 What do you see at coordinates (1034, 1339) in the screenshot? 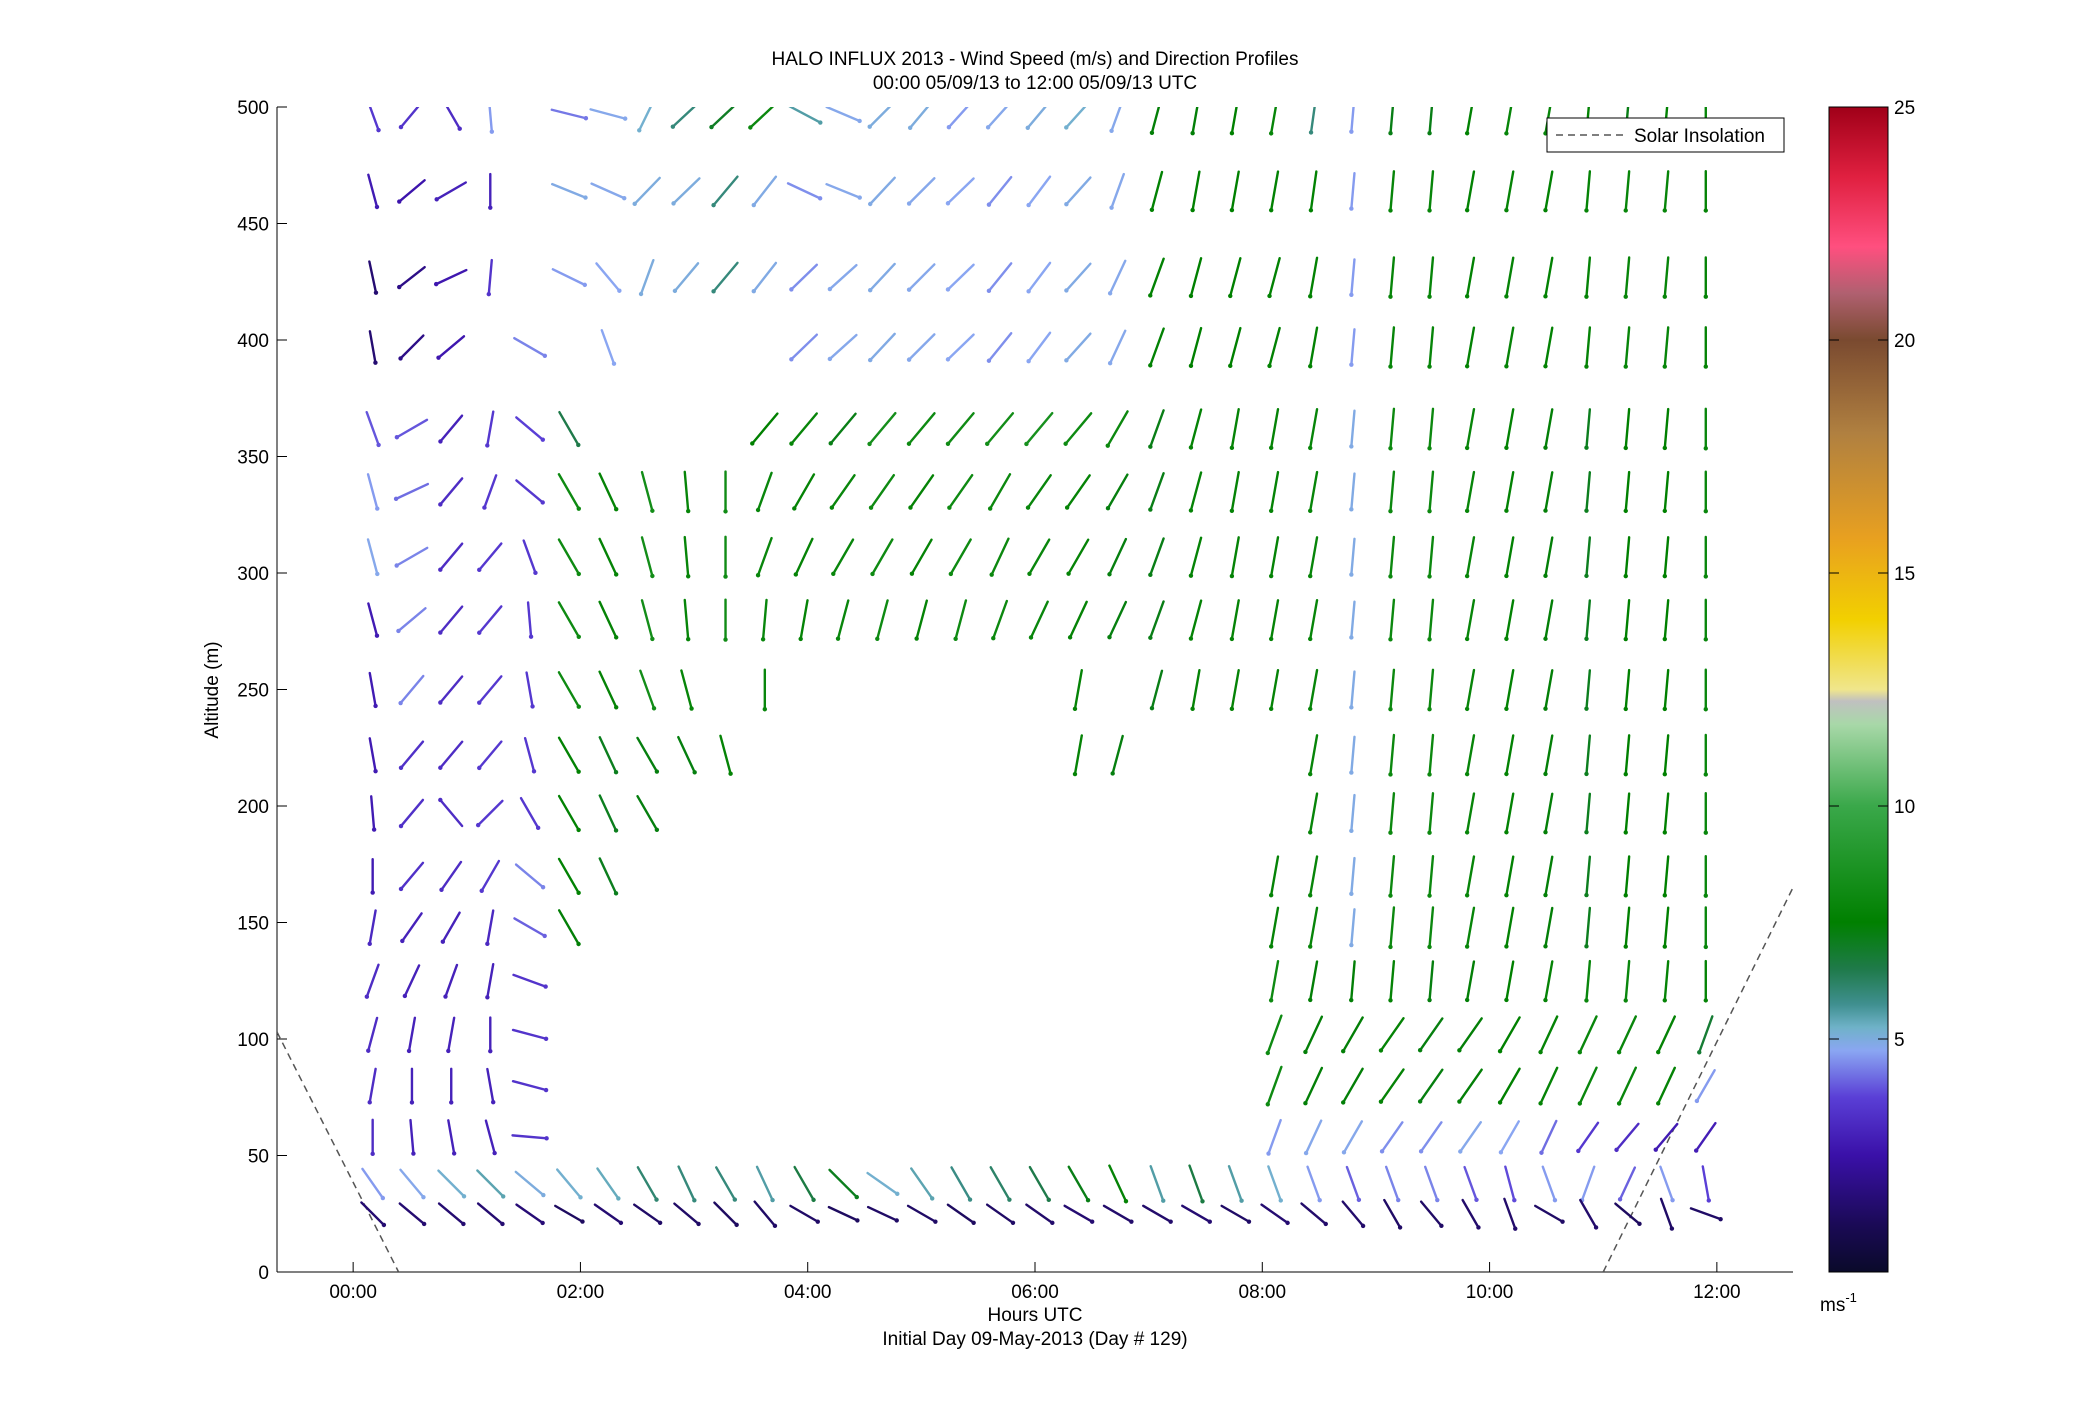
I see `date-sublabel: Initial Day 09-May-2013 (Day # 129)` at bounding box center [1034, 1339].